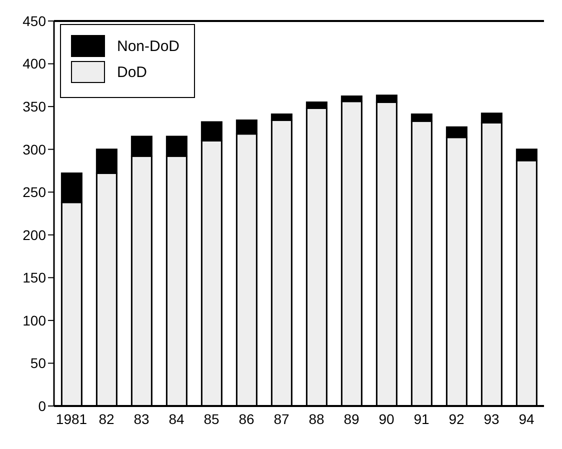 The width and height of the screenshot is (562, 449). What do you see at coordinates (106, 418) in the screenshot?
I see `x-tick-label: 82` at bounding box center [106, 418].